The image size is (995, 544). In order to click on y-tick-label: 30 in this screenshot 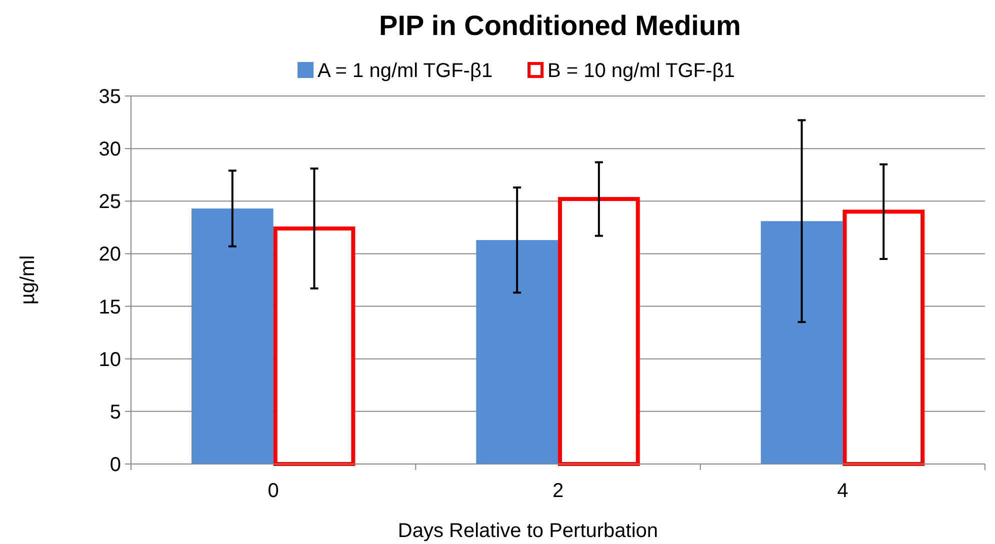, I will do `click(109, 149)`.